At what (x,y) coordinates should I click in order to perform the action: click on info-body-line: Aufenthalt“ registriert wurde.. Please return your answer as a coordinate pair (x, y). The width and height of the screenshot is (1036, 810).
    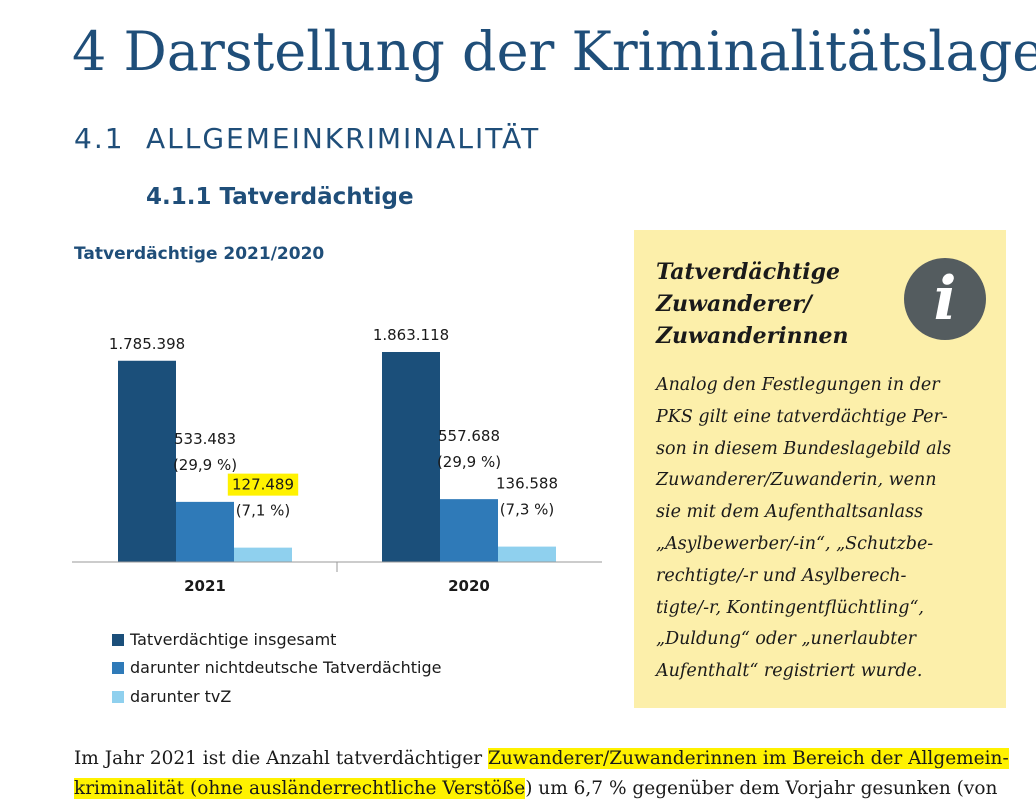
    Looking at the image, I should click on (789, 671).